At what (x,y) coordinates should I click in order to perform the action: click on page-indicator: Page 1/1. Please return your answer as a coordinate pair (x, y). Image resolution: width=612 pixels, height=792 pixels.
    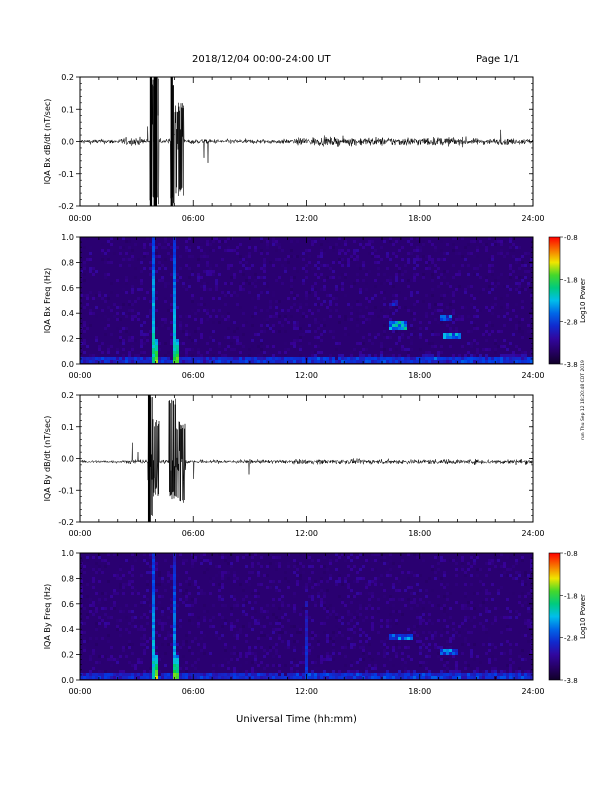
    Looking at the image, I should click on (498, 59).